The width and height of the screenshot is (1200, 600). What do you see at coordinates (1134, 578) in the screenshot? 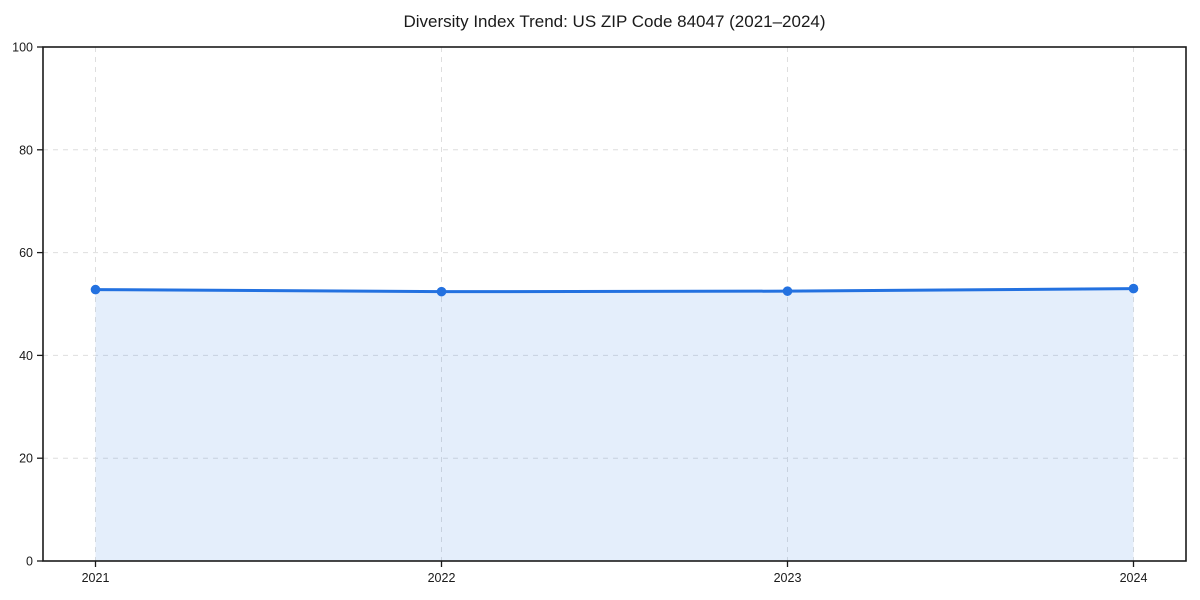
I see `x-tick-label: 2024` at bounding box center [1134, 578].